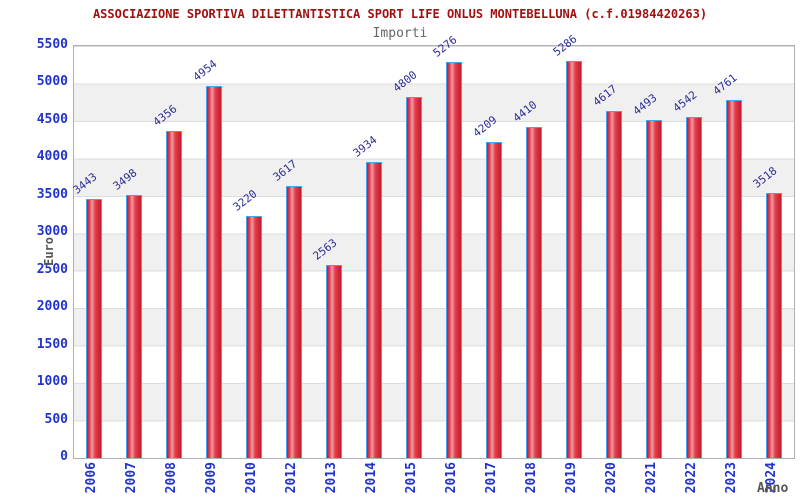 Image resolution: width=800 pixels, height=500 pixels. What do you see at coordinates (605, 95) in the screenshot?
I see `bar-value-label: 4617` at bounding box center [605, 95].